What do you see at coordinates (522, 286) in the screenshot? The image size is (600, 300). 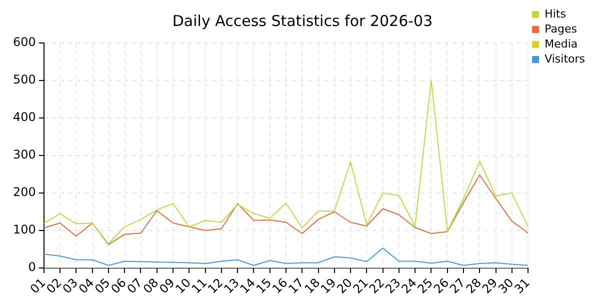 I see `x-tick-label: 31` at bounding box center [522, 286].